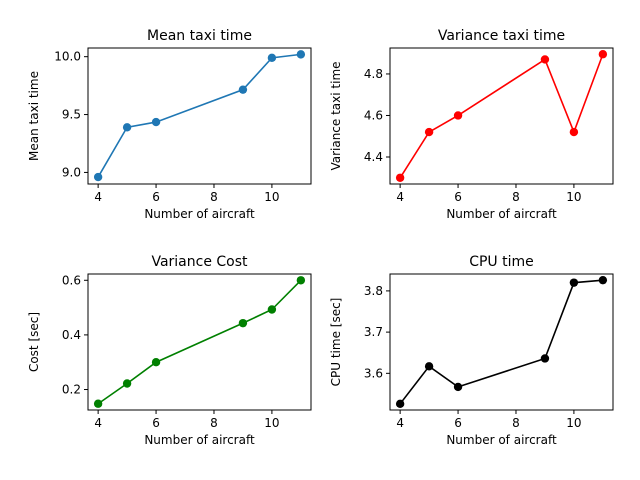 This screenshot has width=640, height=480. What do you see at coordinates (373, 291) in the screenshot?
I see `y-tick-label: 3.8` at bounding box center [373, 291].